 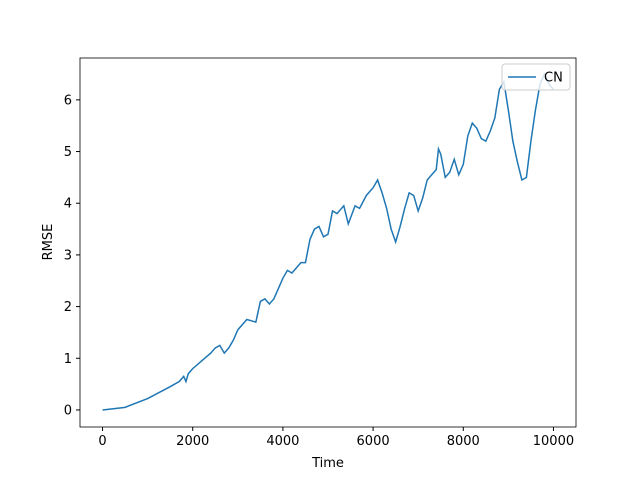 What do you see at coordinates (68, 100) in the screenshot?
I see `y-tick-label: 6` at bounding box center [68, 100].